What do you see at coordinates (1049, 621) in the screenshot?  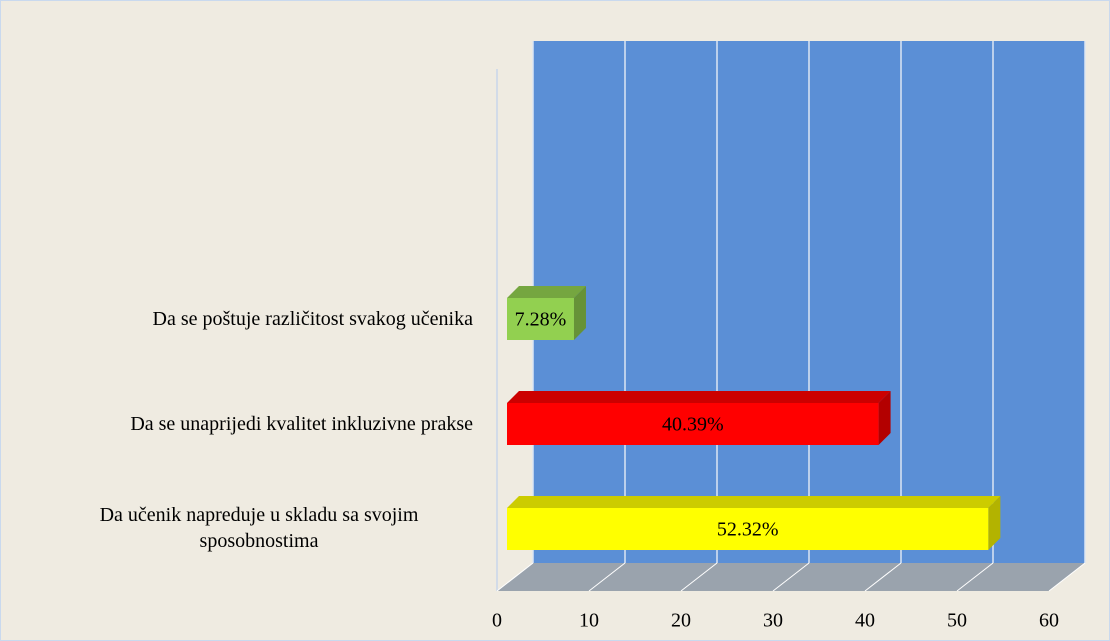 I see `x-tick-label: 60` at bounding box center [1049, 621].